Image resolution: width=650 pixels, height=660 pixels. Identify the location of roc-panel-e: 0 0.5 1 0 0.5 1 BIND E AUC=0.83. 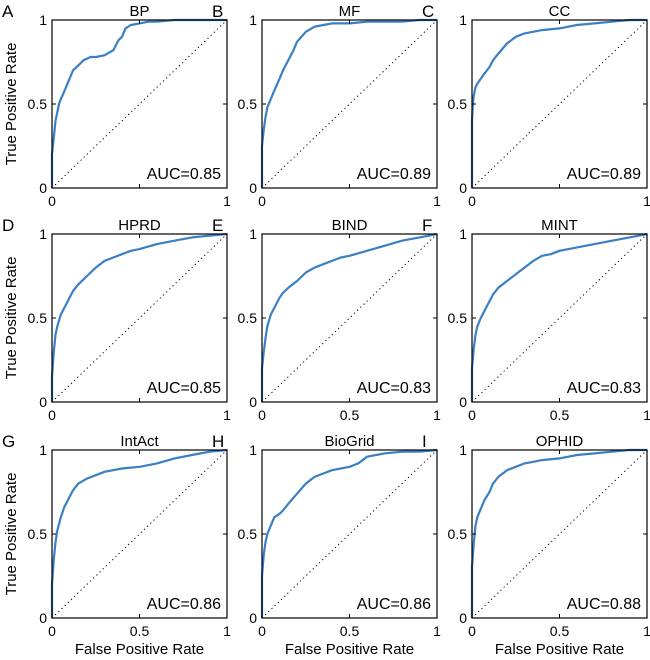
(326, 319).